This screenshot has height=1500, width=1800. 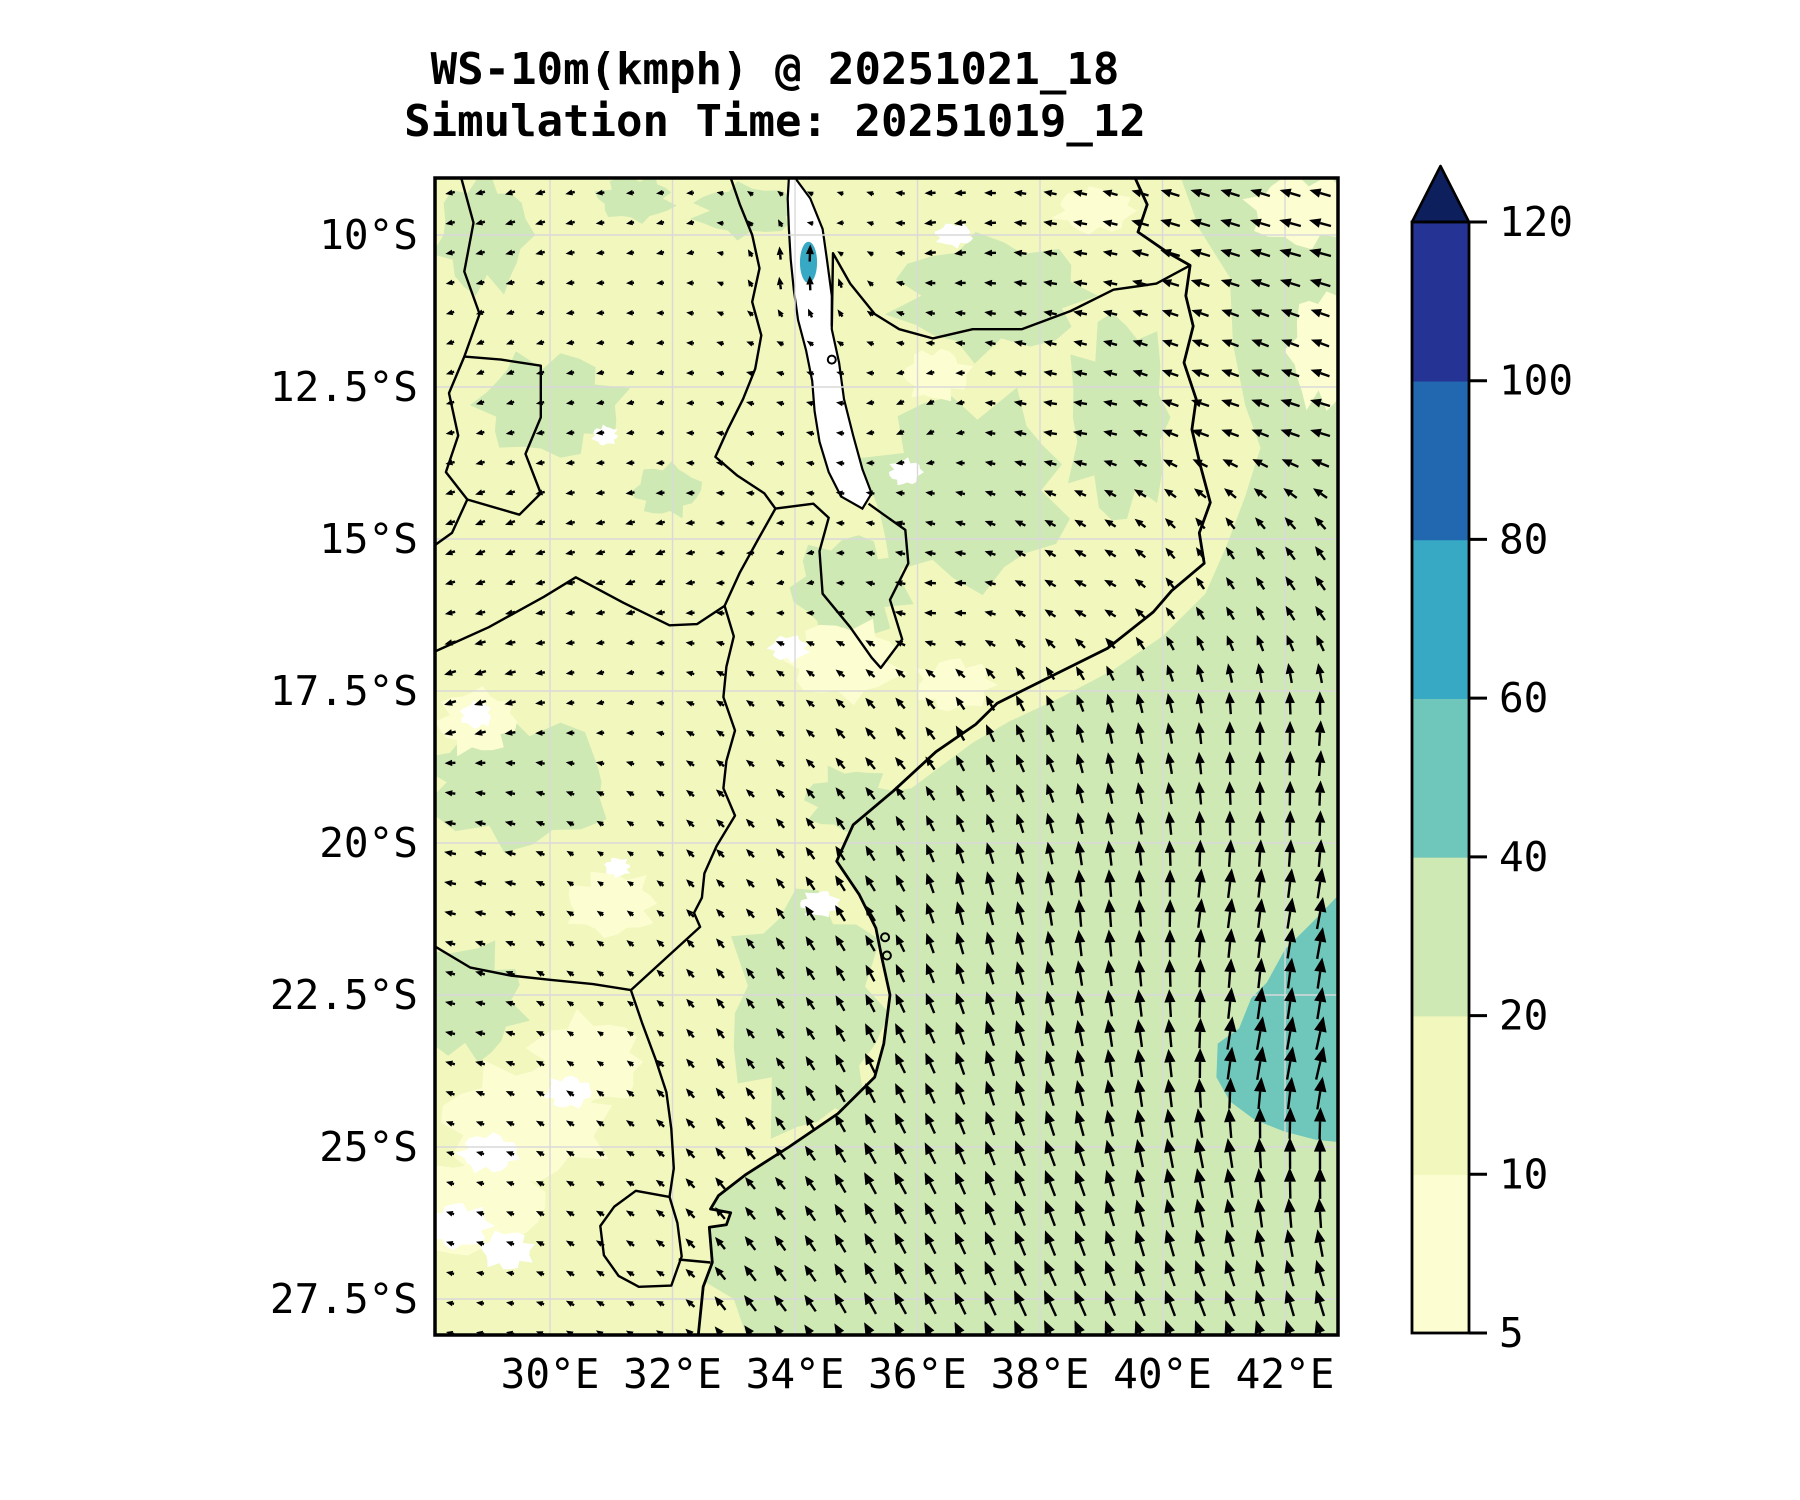 What do you see at coordinates (344, 767) in the screenshot?
I see `y-axis-tick-labels: 10°S 12.5°S 15°S 17.5°S 20°S 22.5°S 25°S 27.5°S` at bounding box center [344, 767].